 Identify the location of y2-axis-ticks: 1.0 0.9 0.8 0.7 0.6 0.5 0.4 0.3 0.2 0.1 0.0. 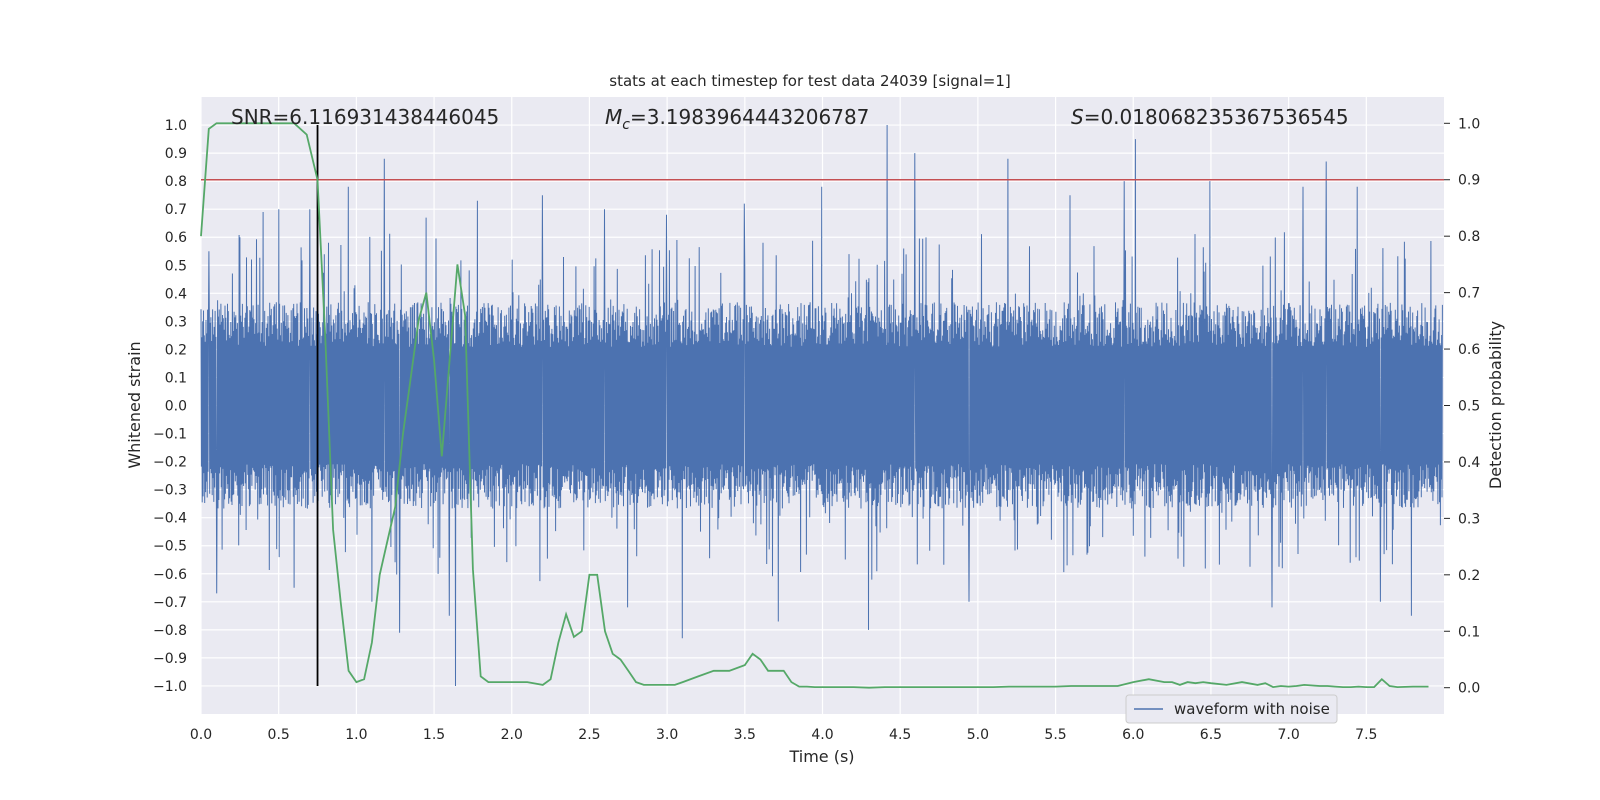
(1462, 406).